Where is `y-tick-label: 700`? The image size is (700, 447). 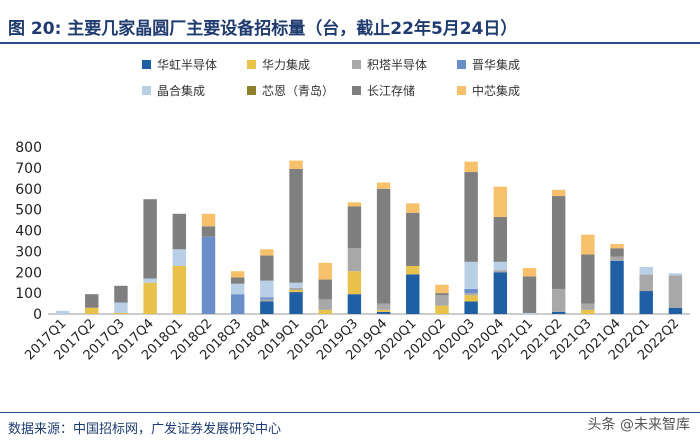 y-tick-label: 700 is located at coordinates (28, 169).